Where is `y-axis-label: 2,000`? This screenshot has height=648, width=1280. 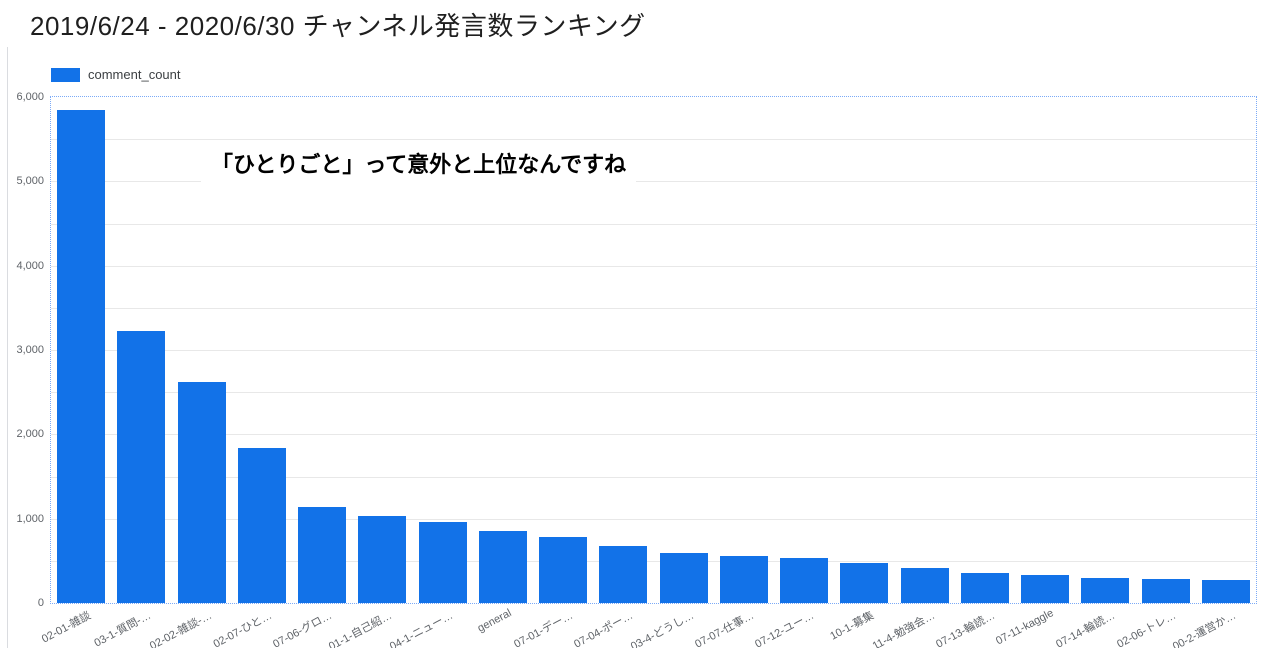
y-axis-label: 2,000 is located at coordinates (30, 434).